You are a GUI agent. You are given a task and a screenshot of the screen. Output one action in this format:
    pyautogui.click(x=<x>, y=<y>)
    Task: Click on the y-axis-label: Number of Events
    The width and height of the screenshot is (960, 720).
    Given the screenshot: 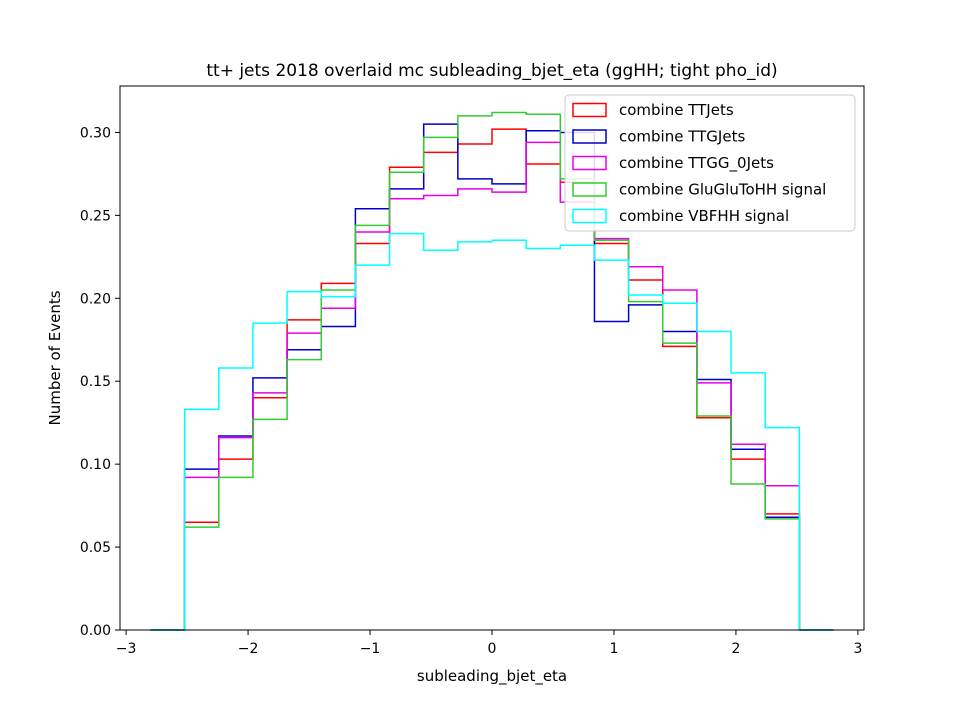 What is the action you would take?
    pyautogui.click(x=55, y=357)
    